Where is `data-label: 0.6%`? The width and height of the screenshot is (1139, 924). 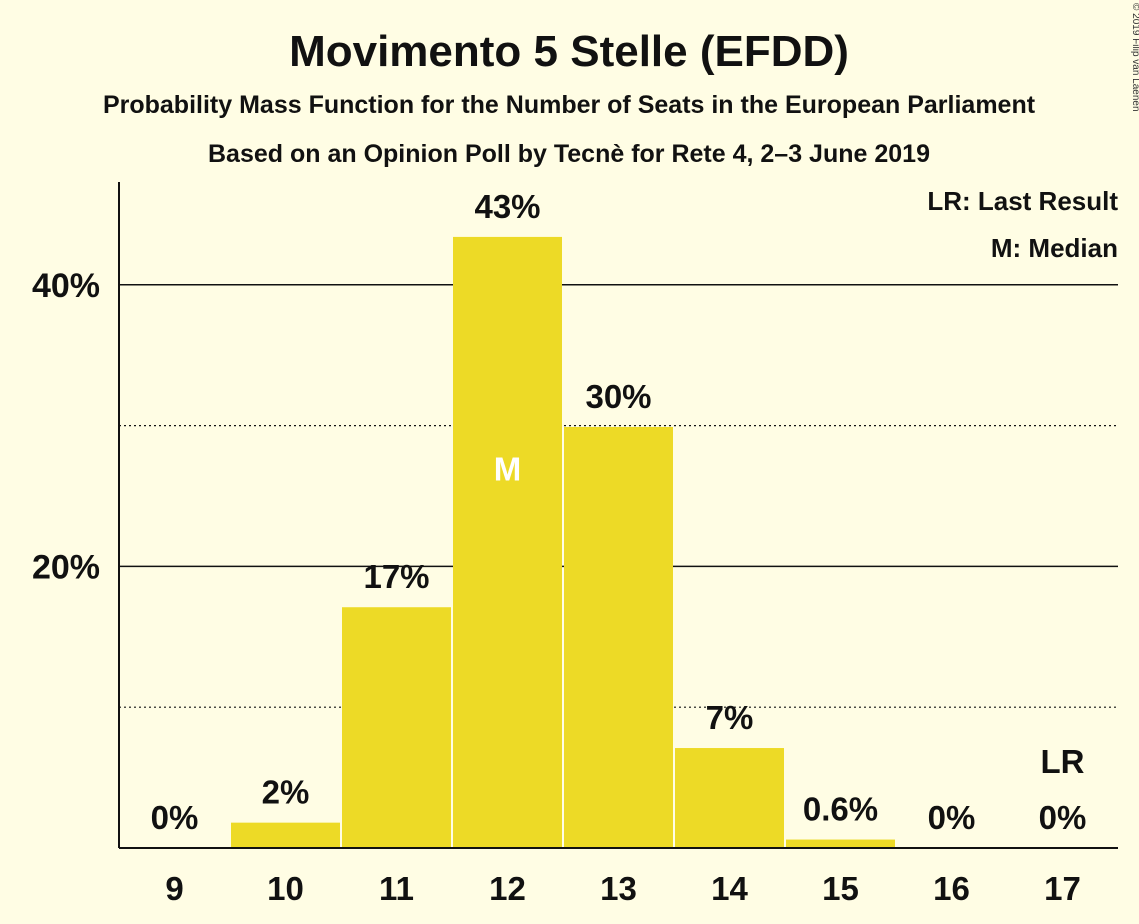 data-label: 0.6% is located at coordinates (840, 809).